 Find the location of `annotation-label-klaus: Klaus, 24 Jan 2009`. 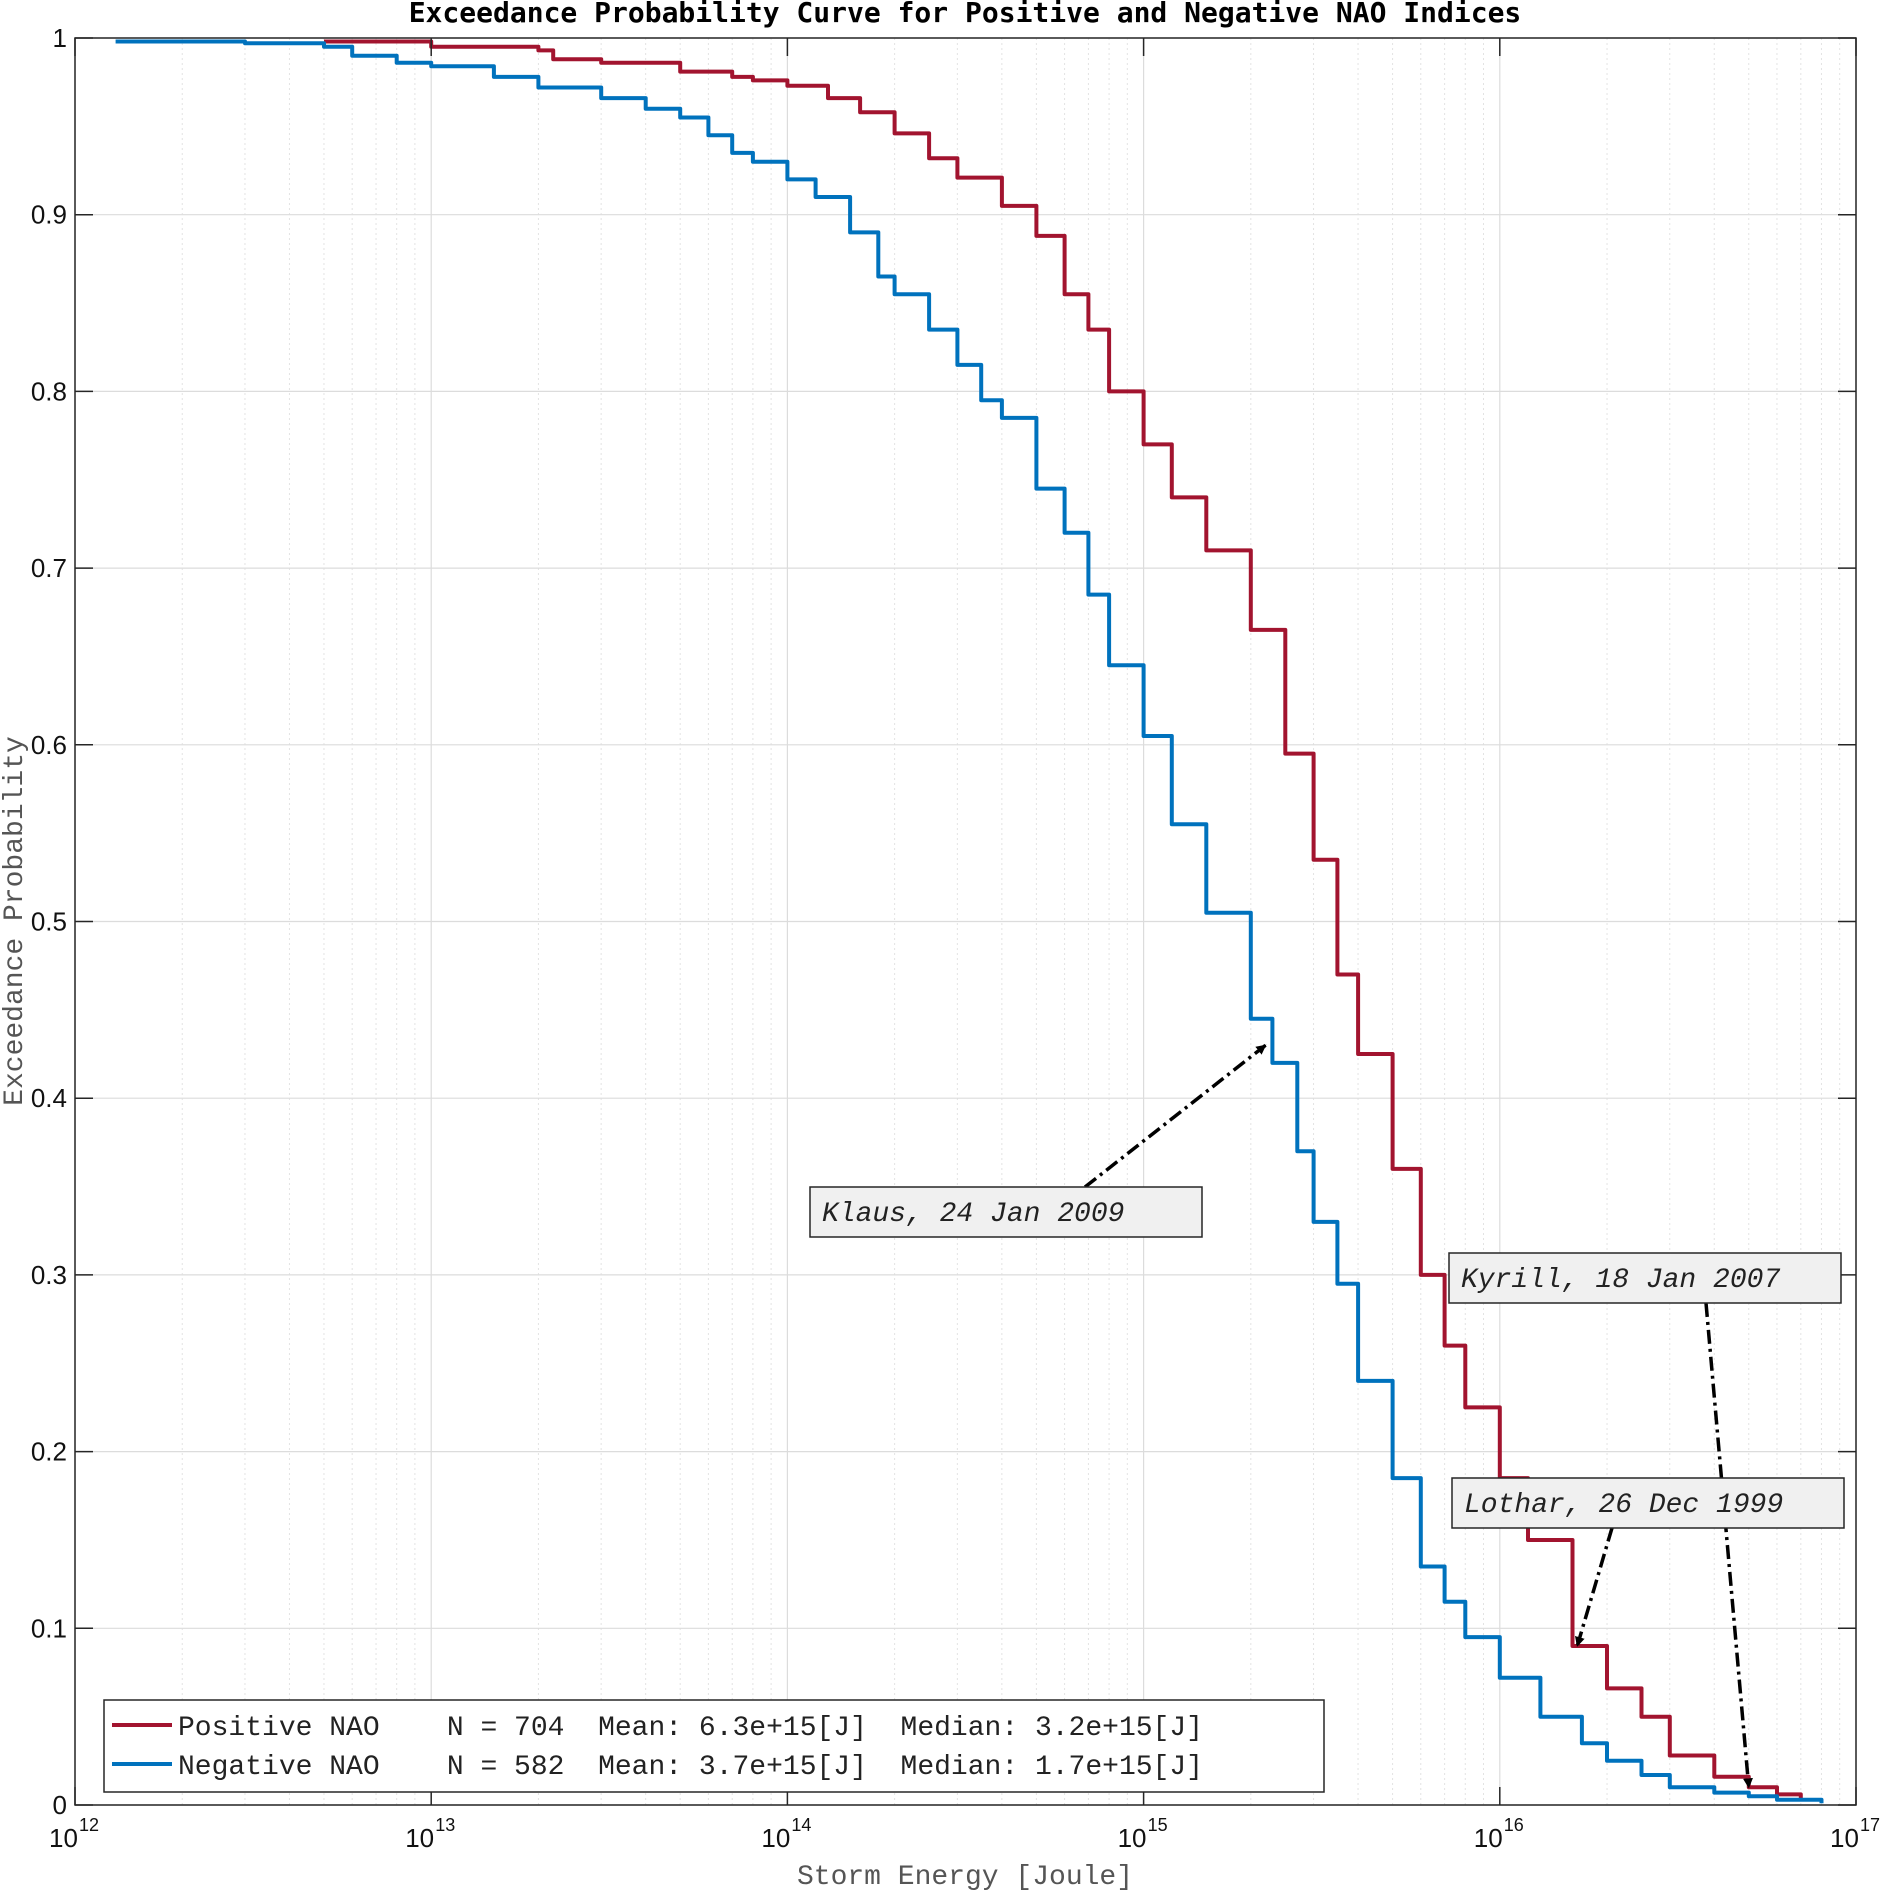

annotation-label-klaus: Klaus, 24 Jan 2009 is located at coordinates (973, 1214).